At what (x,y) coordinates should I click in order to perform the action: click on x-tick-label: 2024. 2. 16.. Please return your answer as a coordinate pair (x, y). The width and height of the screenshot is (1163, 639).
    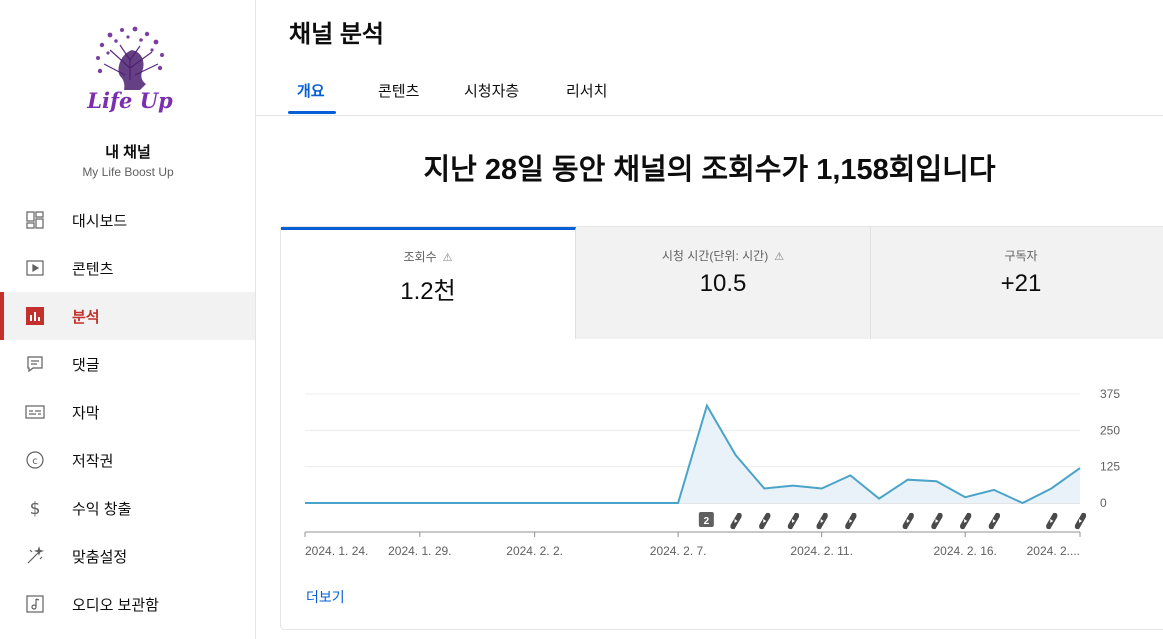
    Looking at the image, I should click on (964, 551).